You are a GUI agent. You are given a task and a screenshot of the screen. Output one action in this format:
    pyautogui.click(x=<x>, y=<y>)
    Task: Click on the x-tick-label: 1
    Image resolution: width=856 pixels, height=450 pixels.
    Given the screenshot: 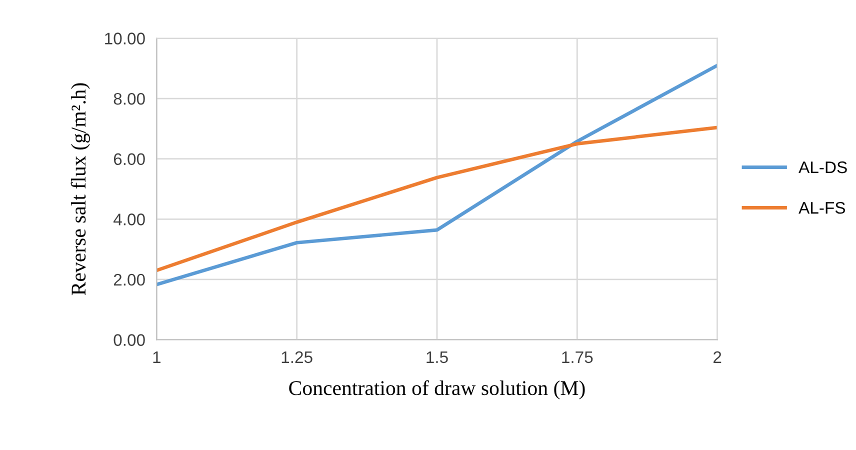 What is the action you would take?
    pyautogui.click(x=156, y=357)
    